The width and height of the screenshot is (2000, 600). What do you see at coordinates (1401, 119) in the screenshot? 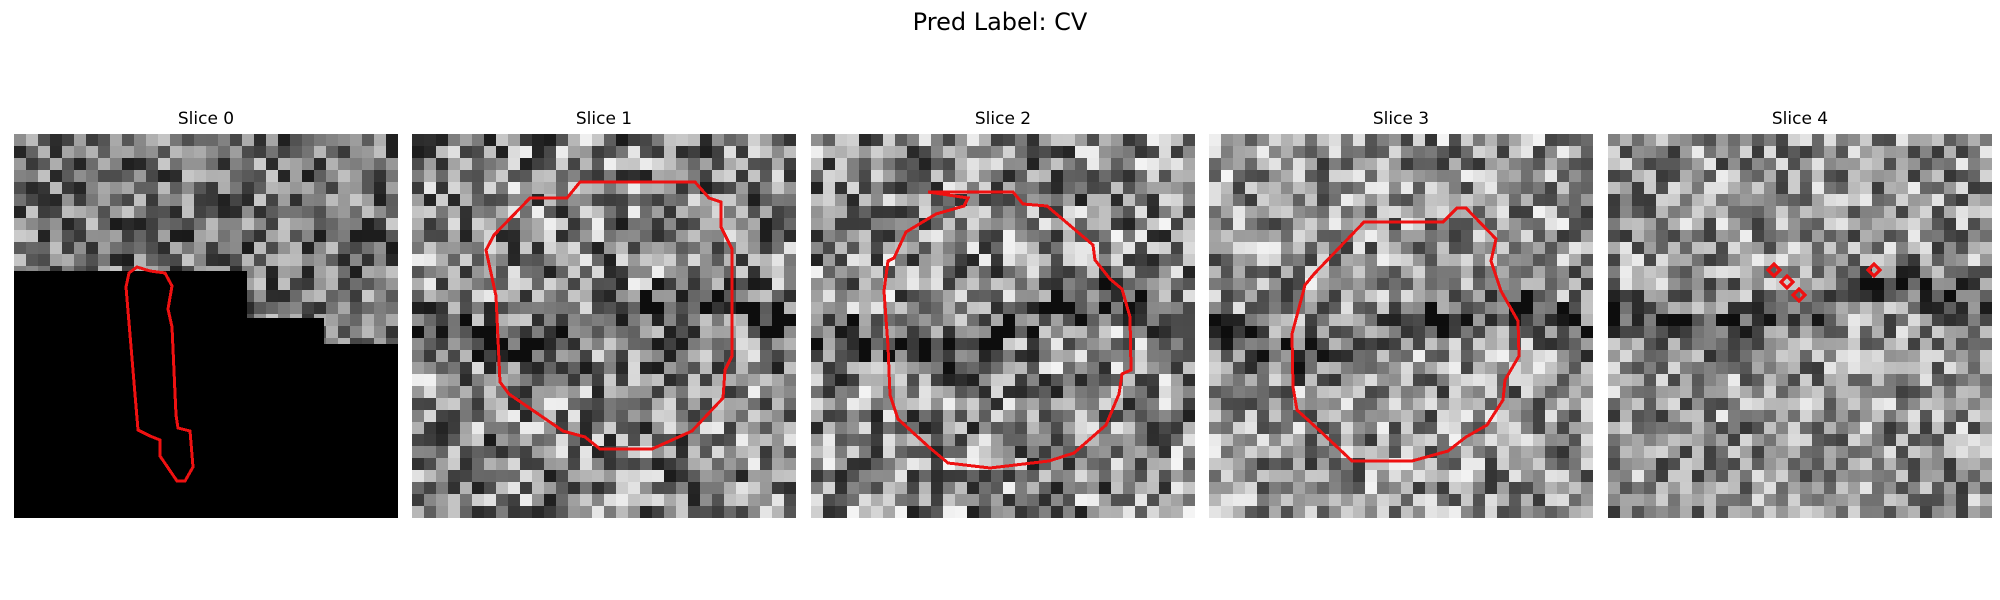
I see `slice-title: Slice 3` at bounding box center [1401, 119].